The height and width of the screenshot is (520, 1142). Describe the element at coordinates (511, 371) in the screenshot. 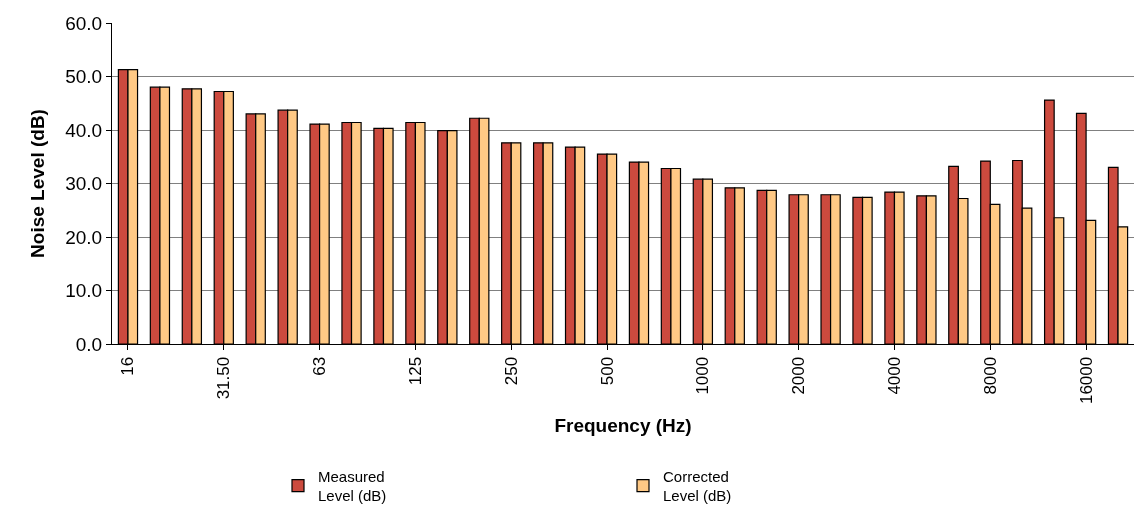

I see `x-tick-label: 250` at that location.